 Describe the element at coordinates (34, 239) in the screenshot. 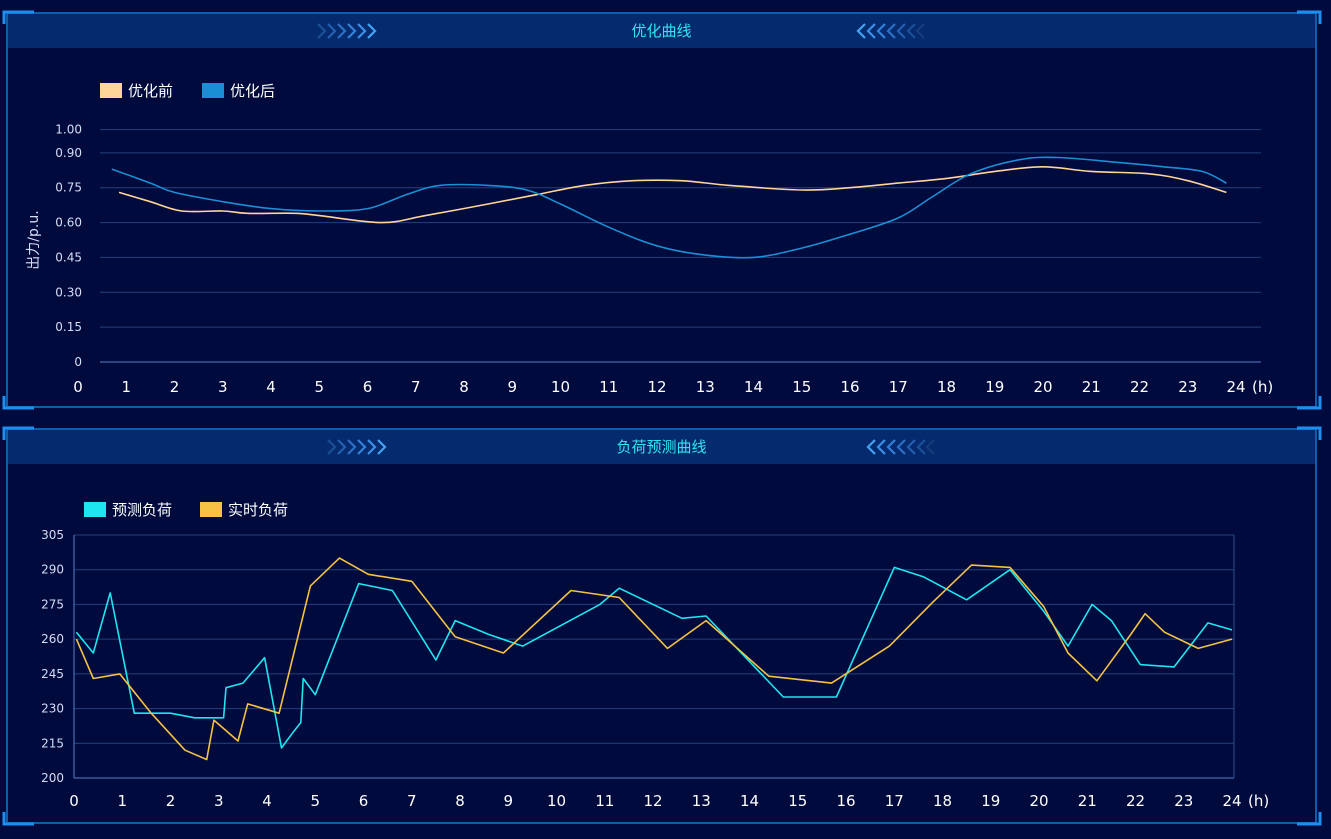

I see `y-axis-label: 出力/p.u.` at that location.